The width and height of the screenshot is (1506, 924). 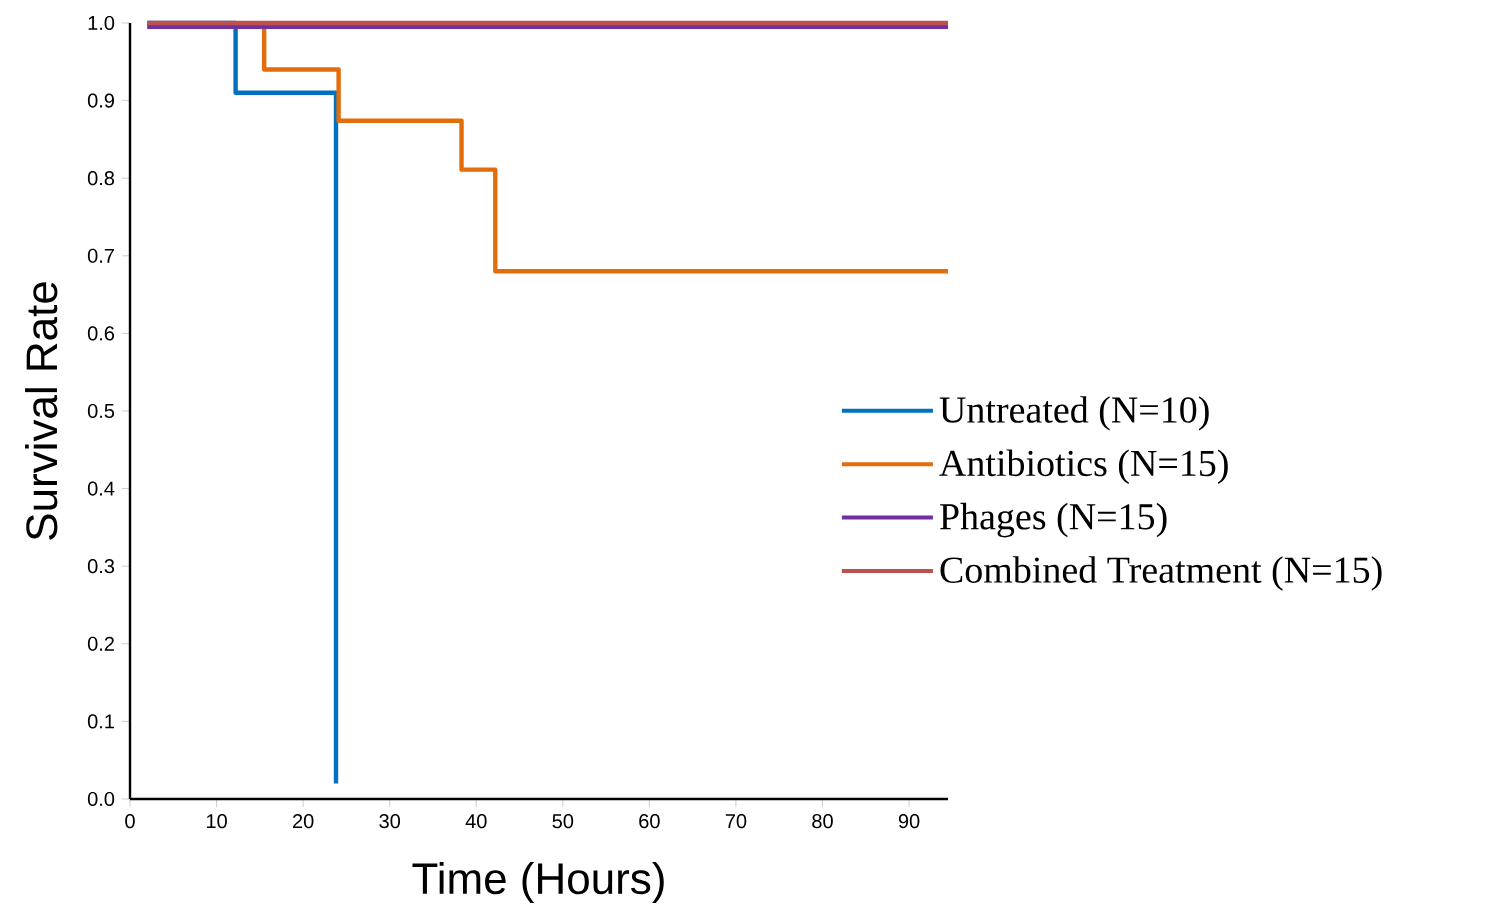 What do you see at coordinates (1083, 466) in the screenshot?
I see `legend-label: Antibiotics (N=15)` at bounding box center [1083, 466].